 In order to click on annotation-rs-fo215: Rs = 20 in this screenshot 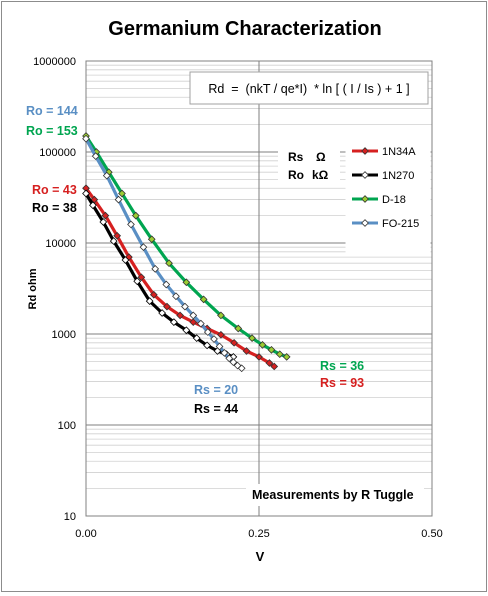, I will do `click(216, 390)`.